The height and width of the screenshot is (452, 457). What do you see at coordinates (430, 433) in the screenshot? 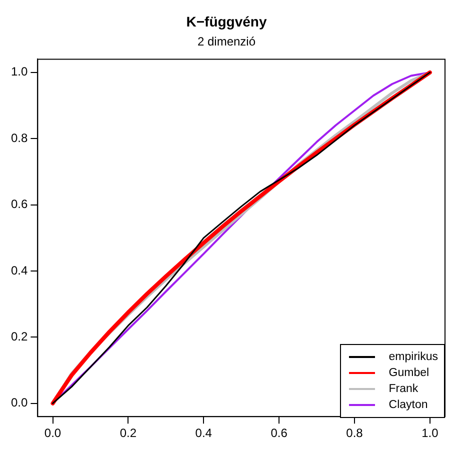
I see `x-tick-label: 1.0` at bounding box center [430, 433].